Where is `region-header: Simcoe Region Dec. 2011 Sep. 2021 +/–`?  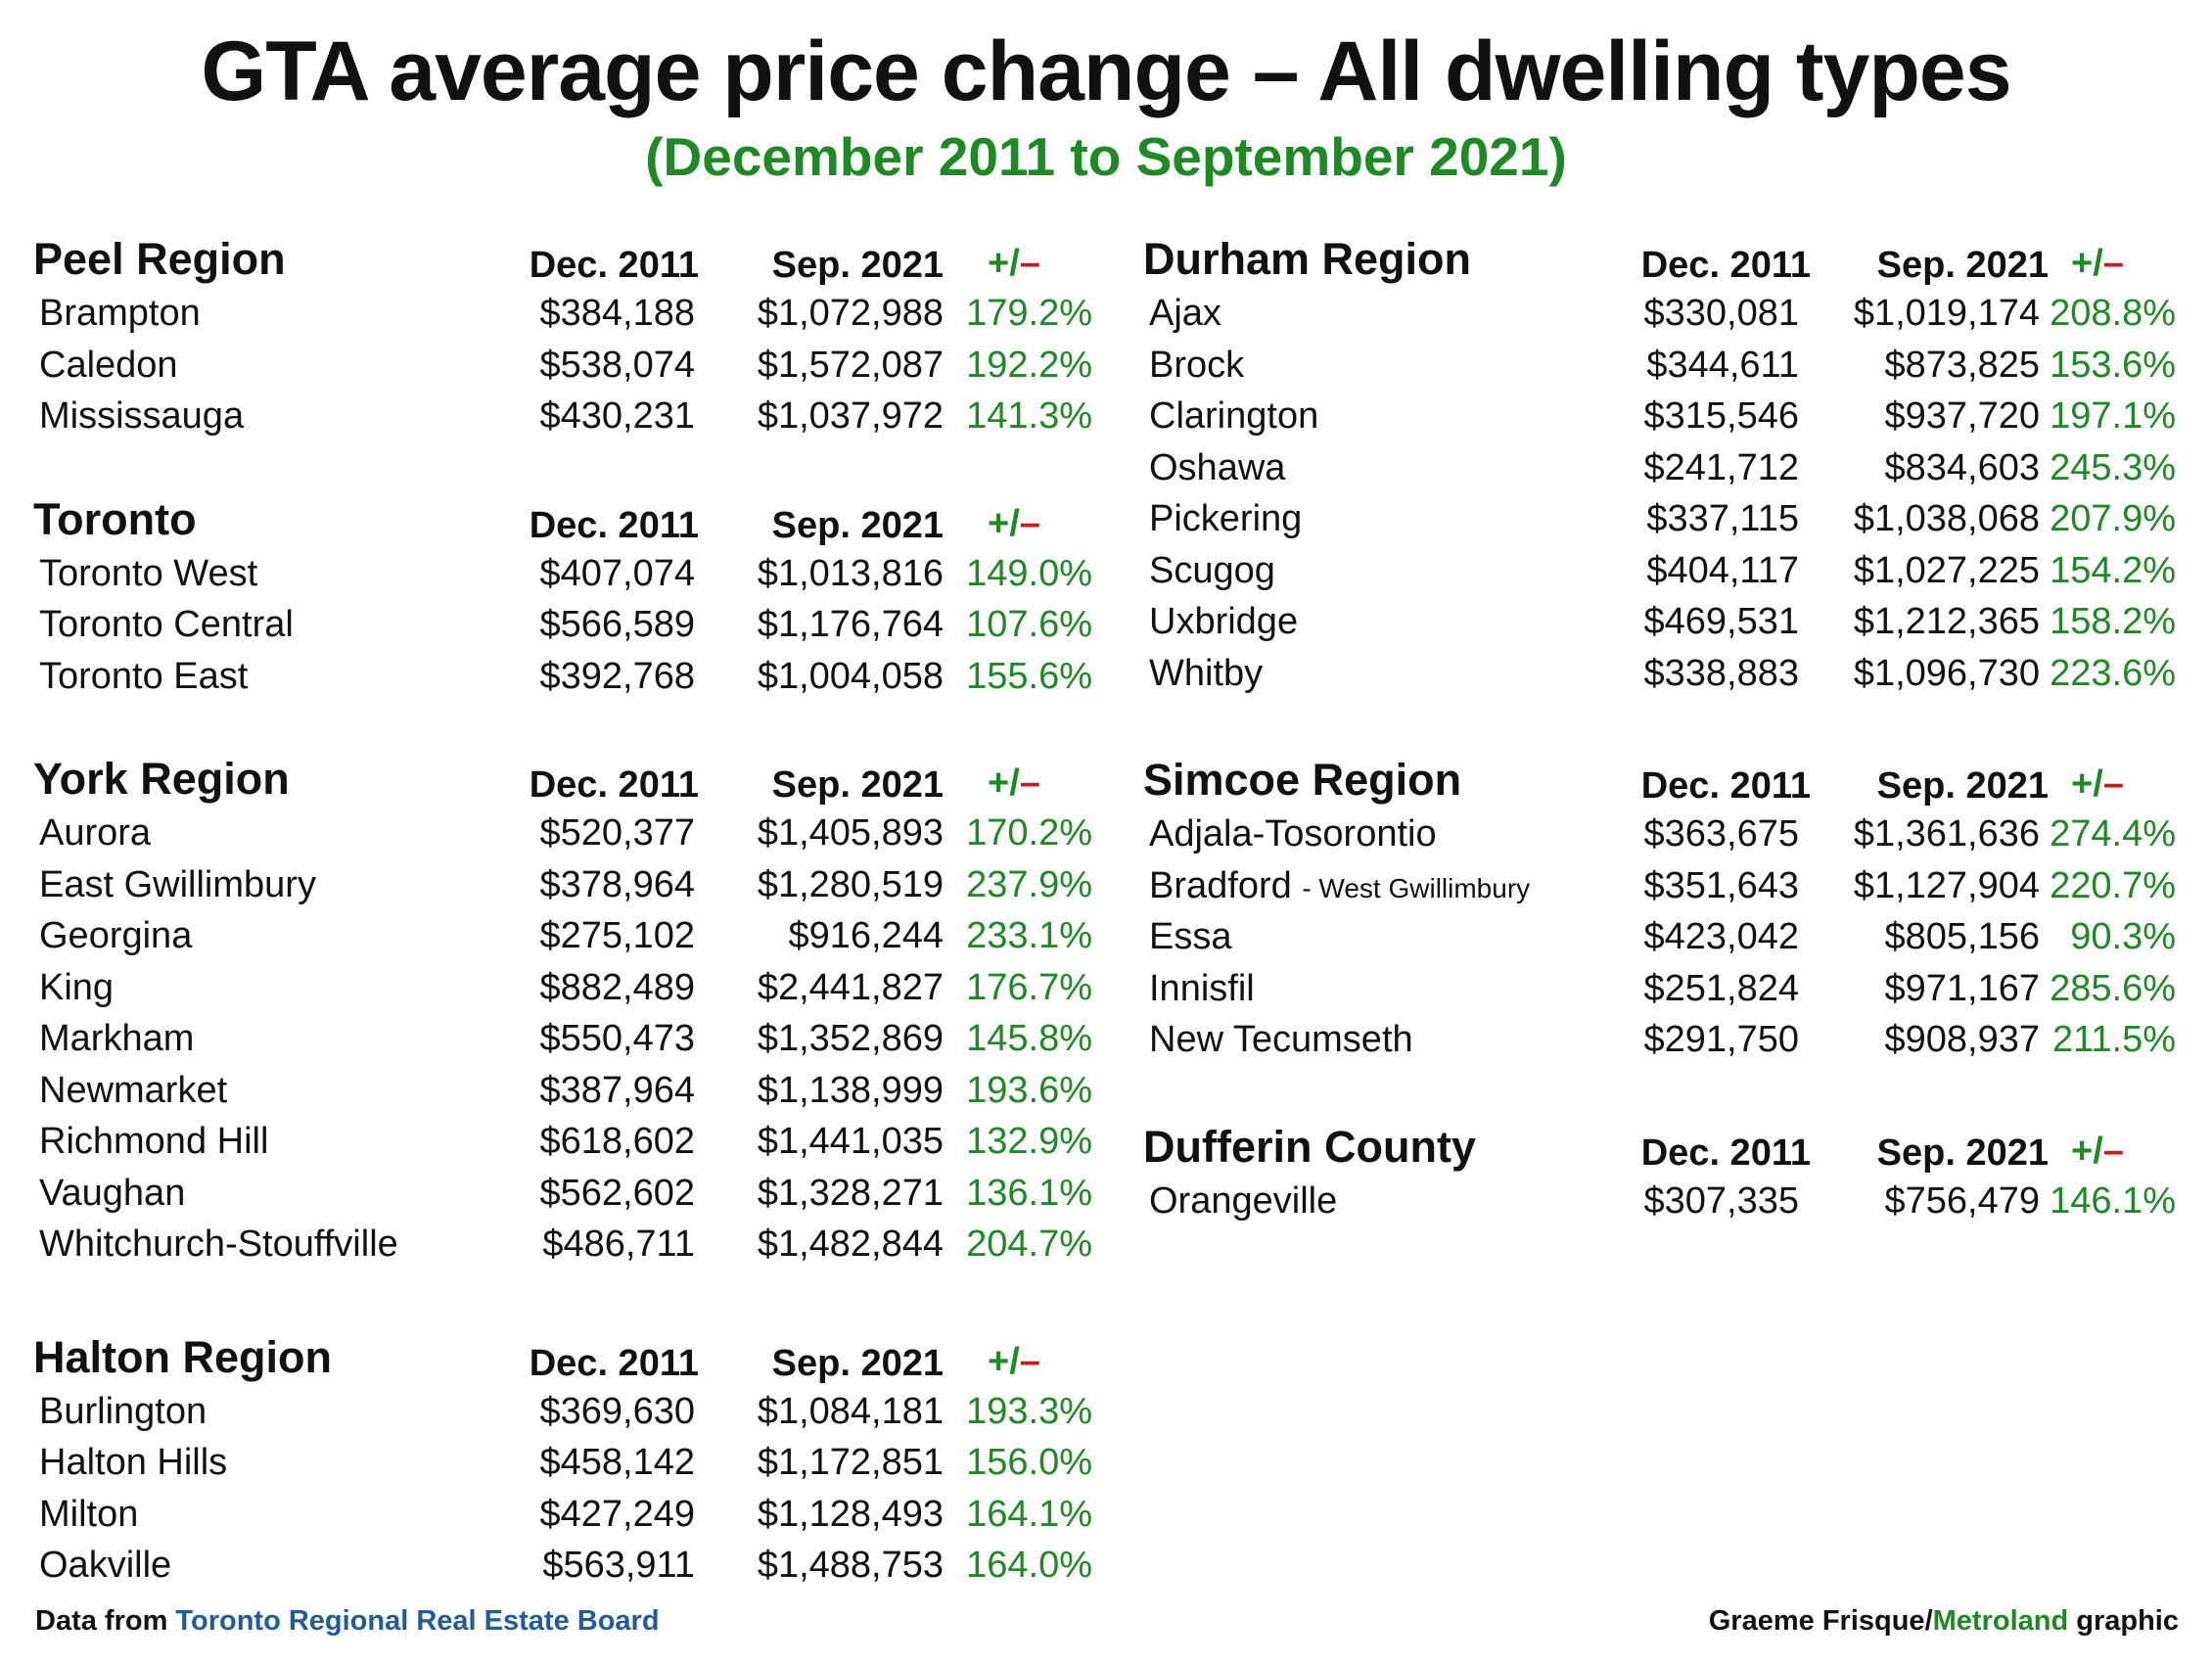 region-header: Simcoe Region Dec. 2011 Sep. 2021 +/– is located at coordinates (1666, 780).